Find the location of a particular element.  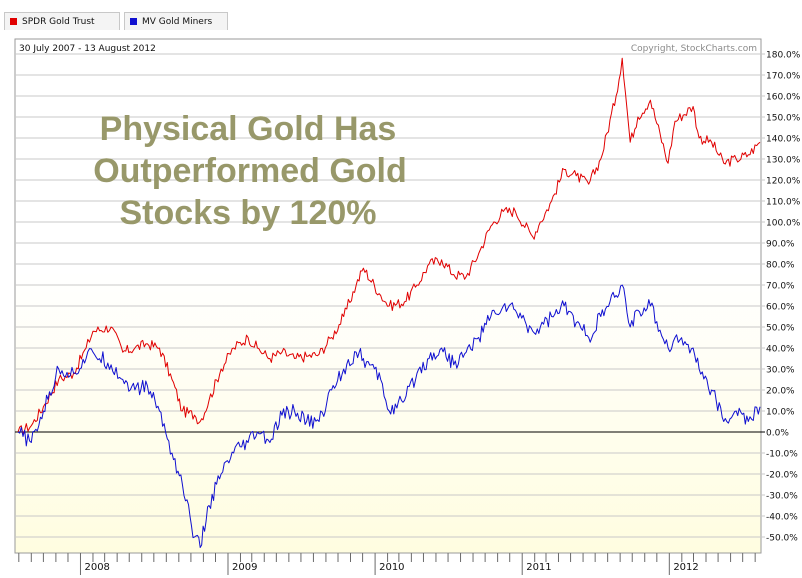

x-tick-label: 2012 is located at coordinates (685, 567).